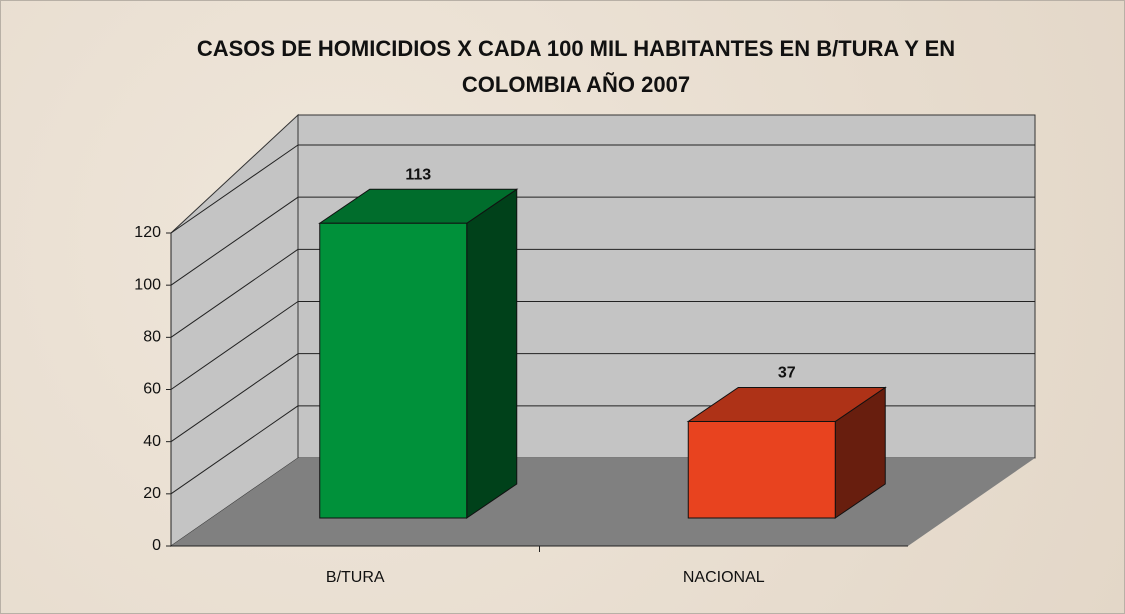 The image size is (1125, 614). I want to click on x-tick-label: B/TURA, so click(355, 577).